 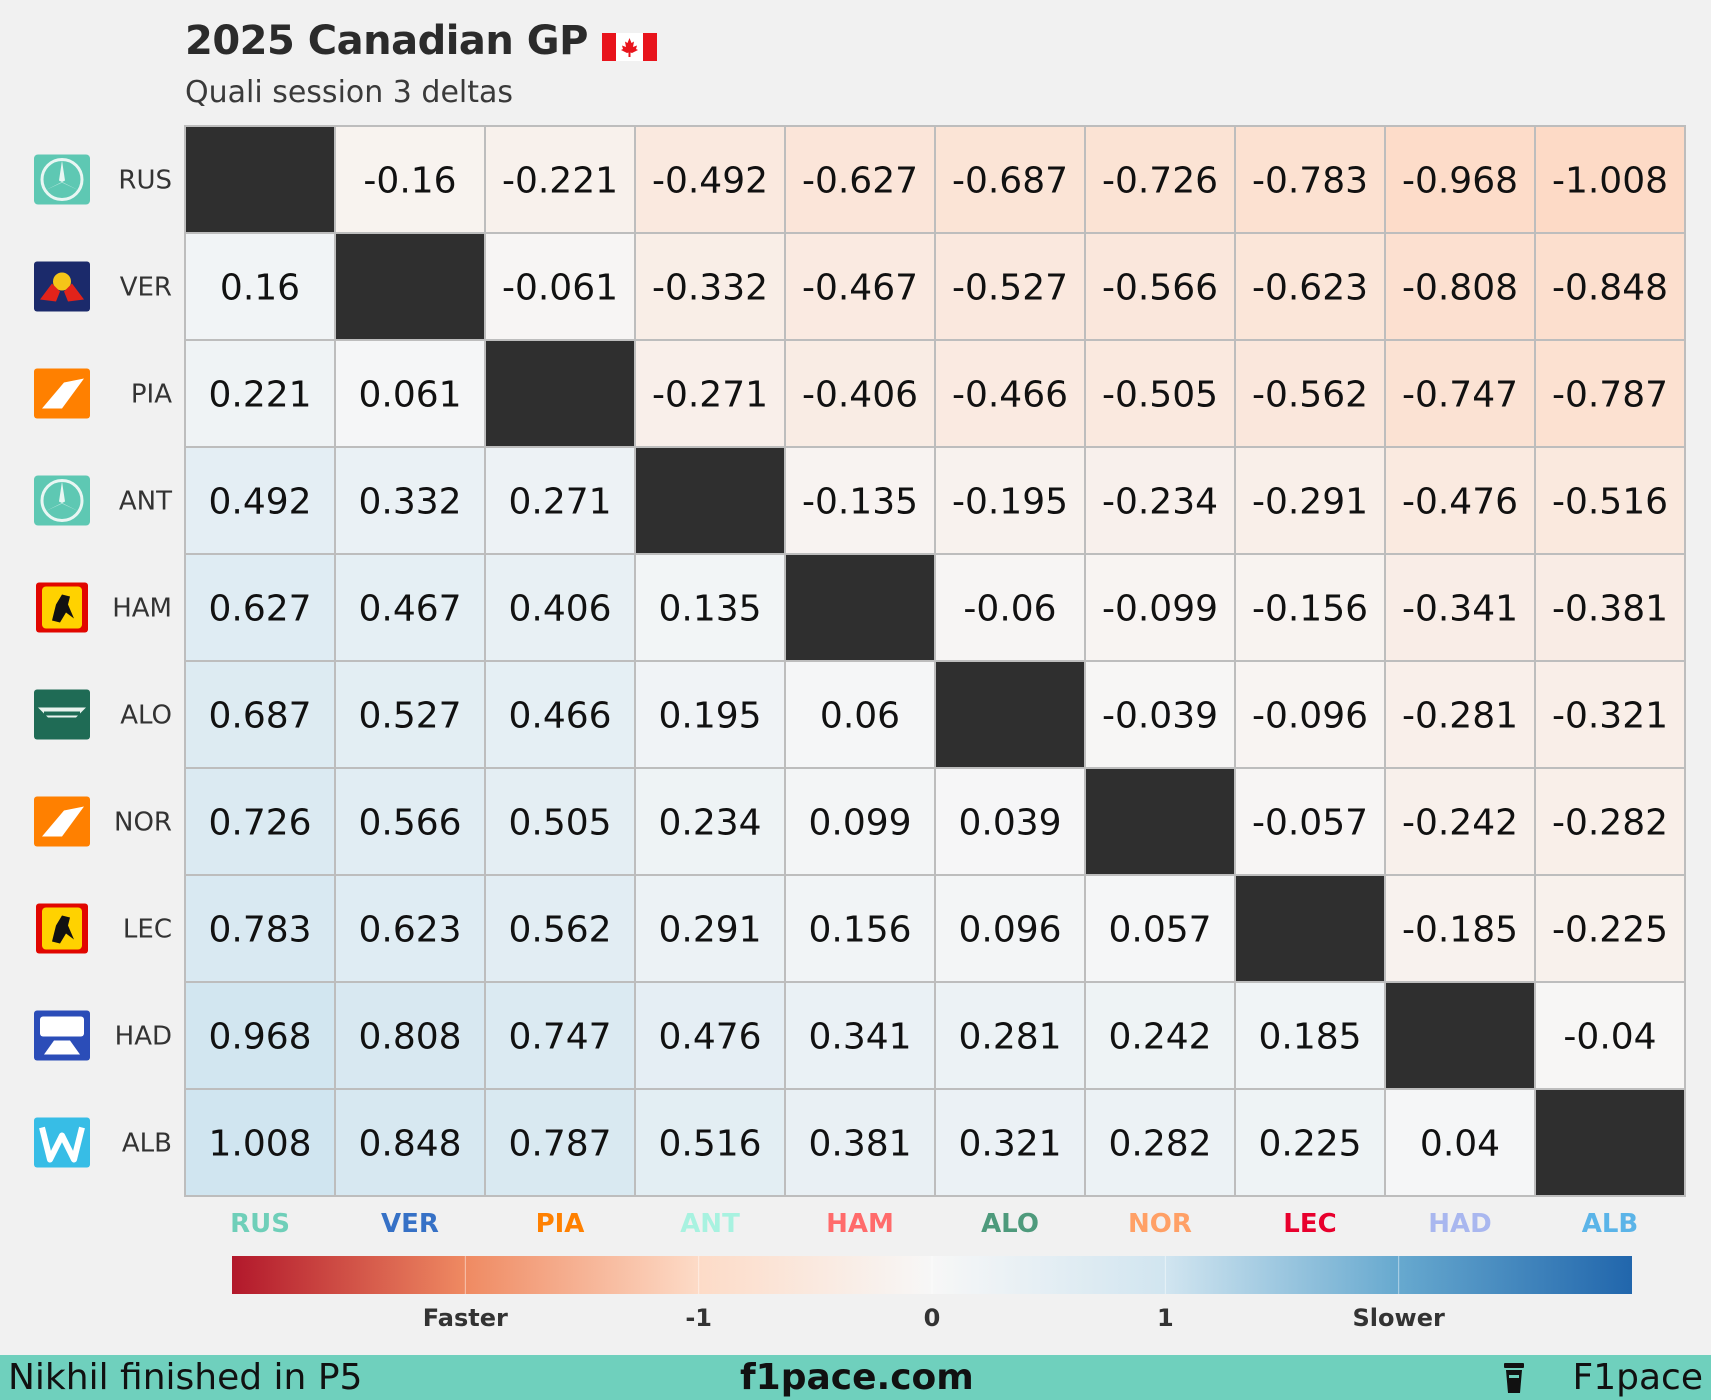 What do you see at coordinates (409, 395) in the screenshot?
I see `cell-value-label: 0.061` at bounding box center [409, 395].